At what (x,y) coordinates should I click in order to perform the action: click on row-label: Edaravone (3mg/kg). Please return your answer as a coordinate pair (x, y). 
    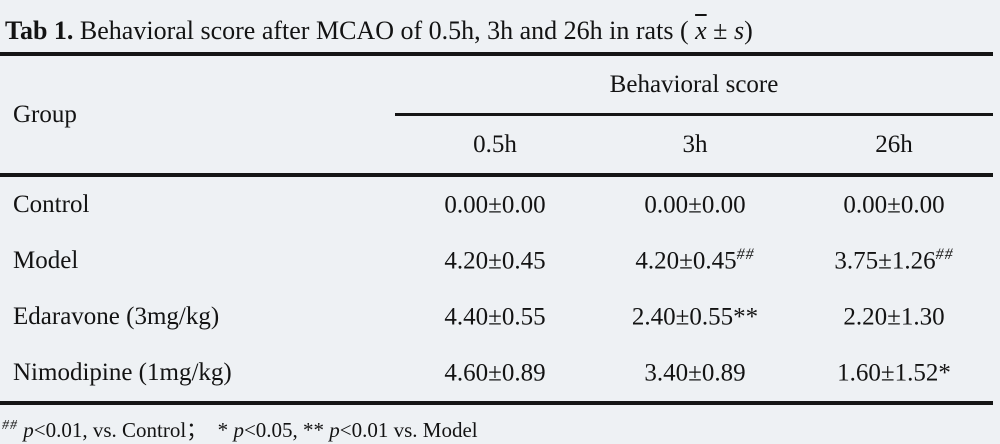
    Looking at the image, I should click on (116, 316).